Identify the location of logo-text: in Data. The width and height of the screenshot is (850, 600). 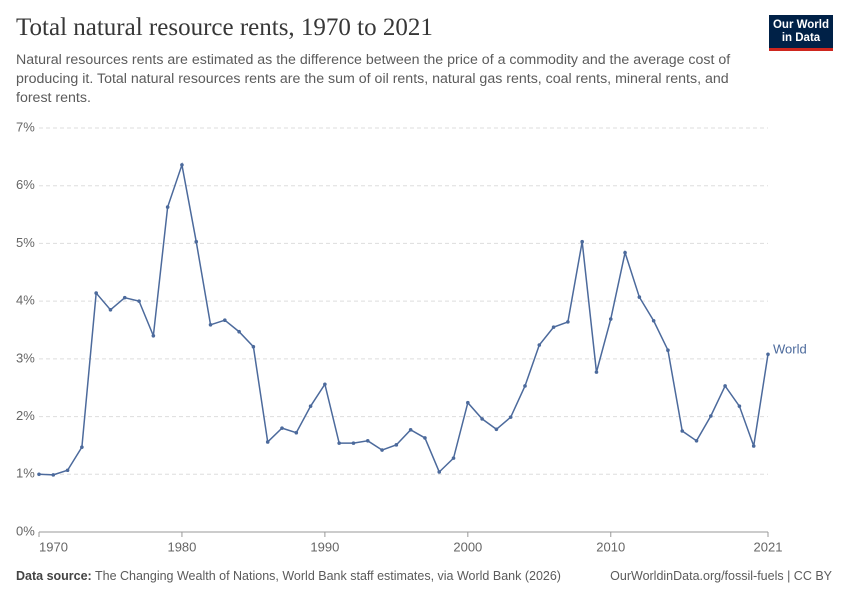
(801, 38).